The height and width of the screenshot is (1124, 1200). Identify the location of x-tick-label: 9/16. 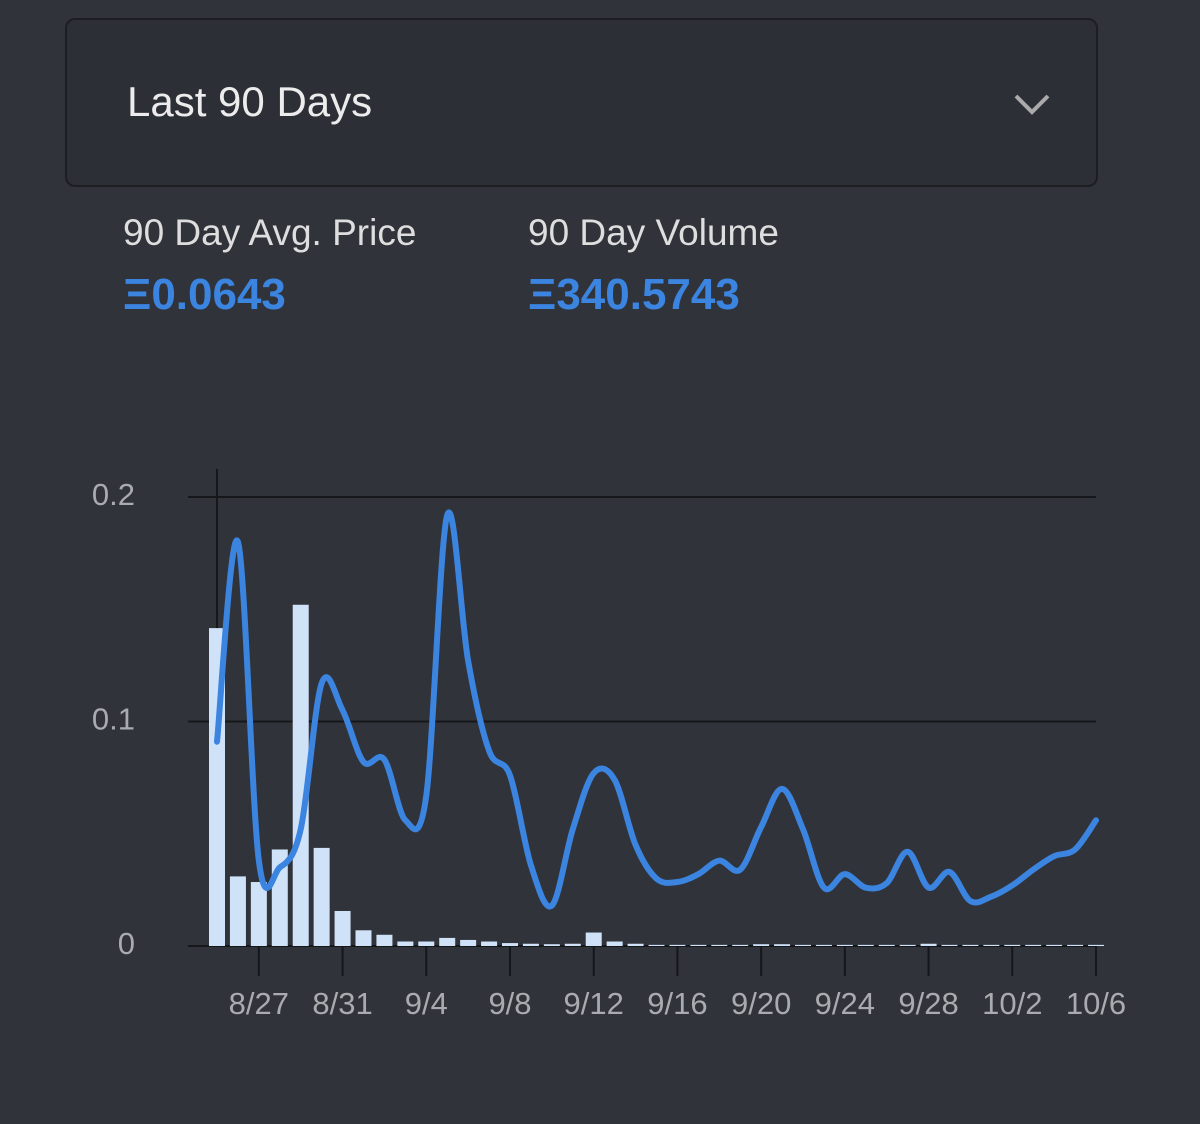
(677, 1003).